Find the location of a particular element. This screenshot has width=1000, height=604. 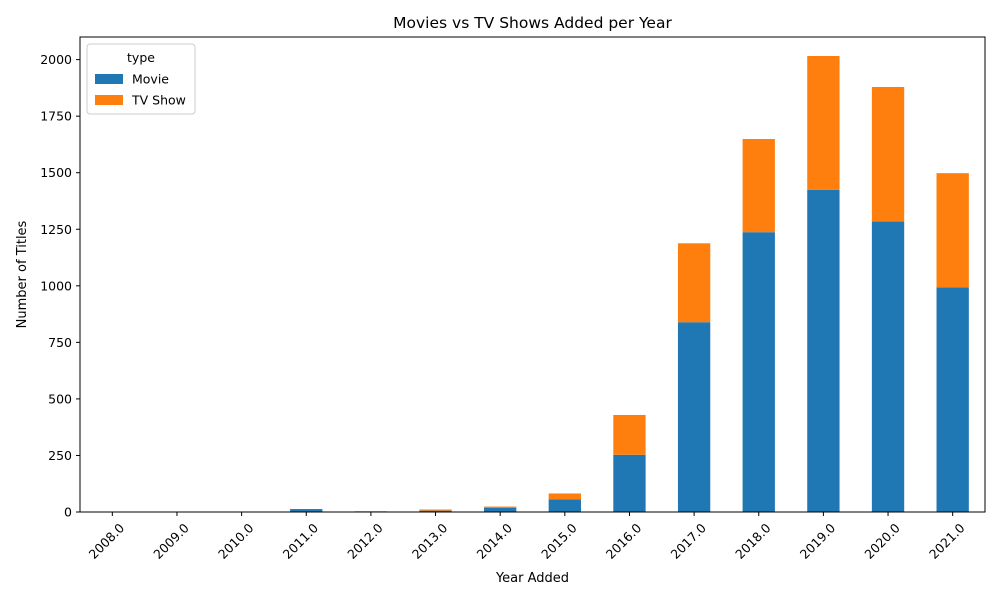

legend-label: TV Show is located at coordinates (158, 100).